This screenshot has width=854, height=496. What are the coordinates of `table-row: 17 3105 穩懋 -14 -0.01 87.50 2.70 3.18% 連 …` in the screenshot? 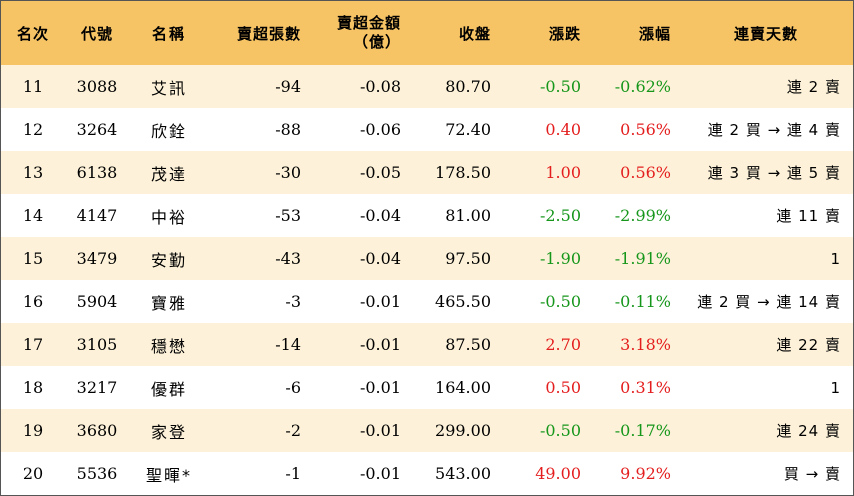 It's located at (427, 344).